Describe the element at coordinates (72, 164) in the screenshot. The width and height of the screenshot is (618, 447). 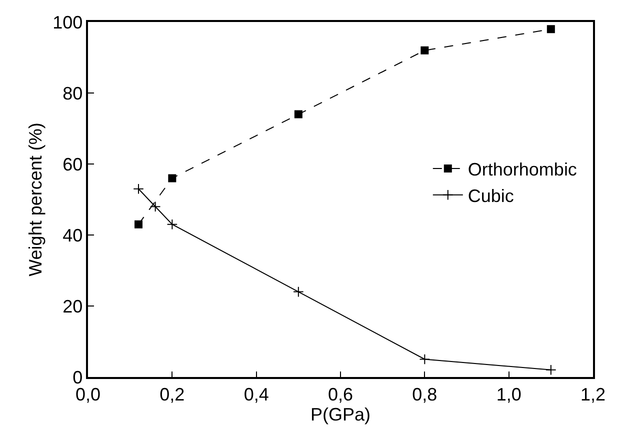
I see `y-tick-label: 60` at that location.